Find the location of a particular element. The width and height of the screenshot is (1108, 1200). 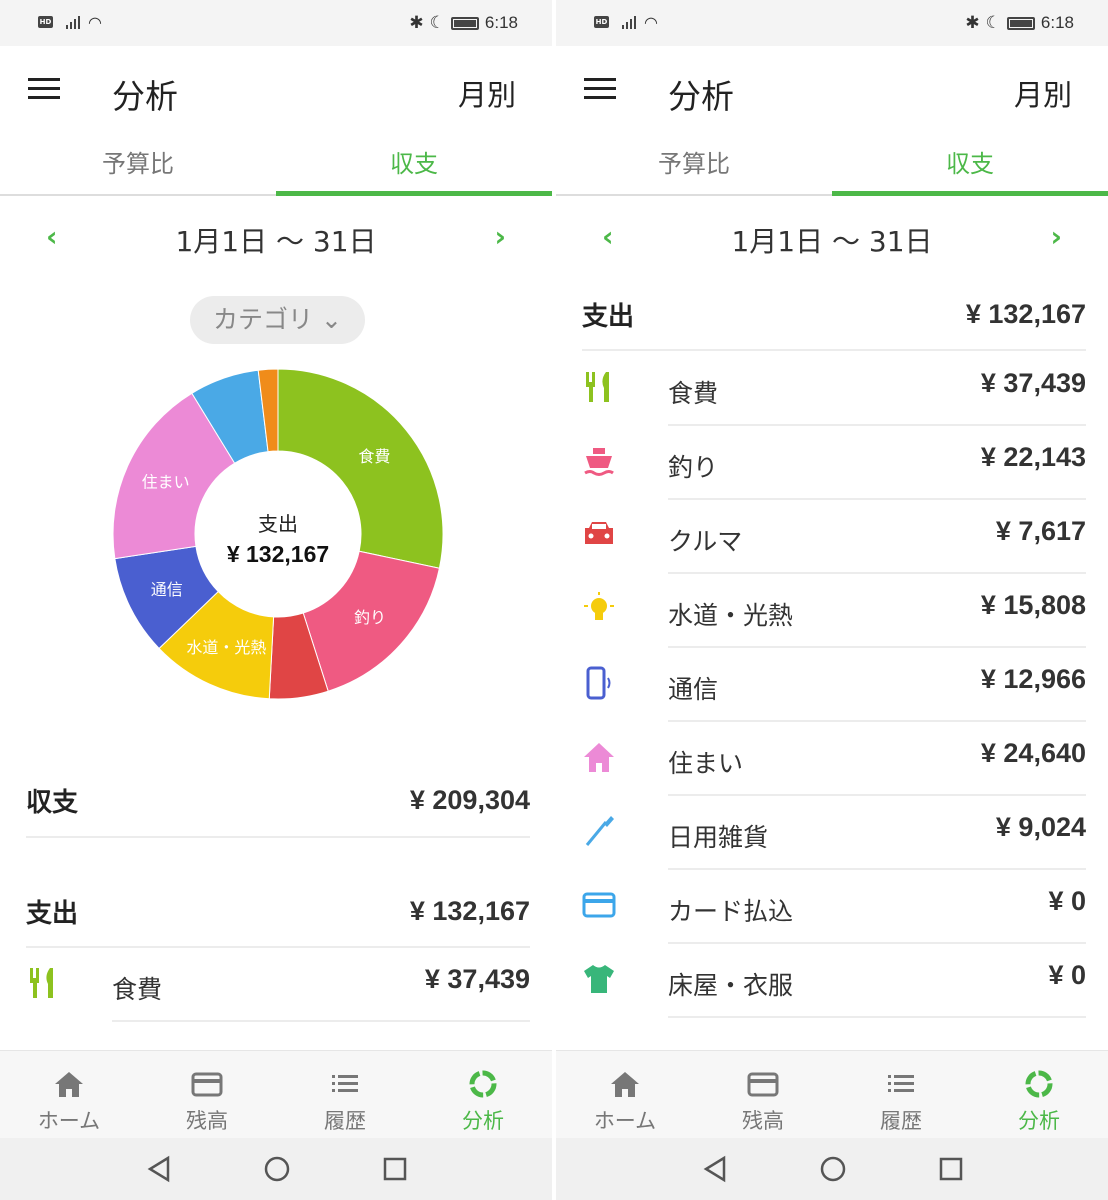

donut-segment-food is located at coordinates (360, 468).